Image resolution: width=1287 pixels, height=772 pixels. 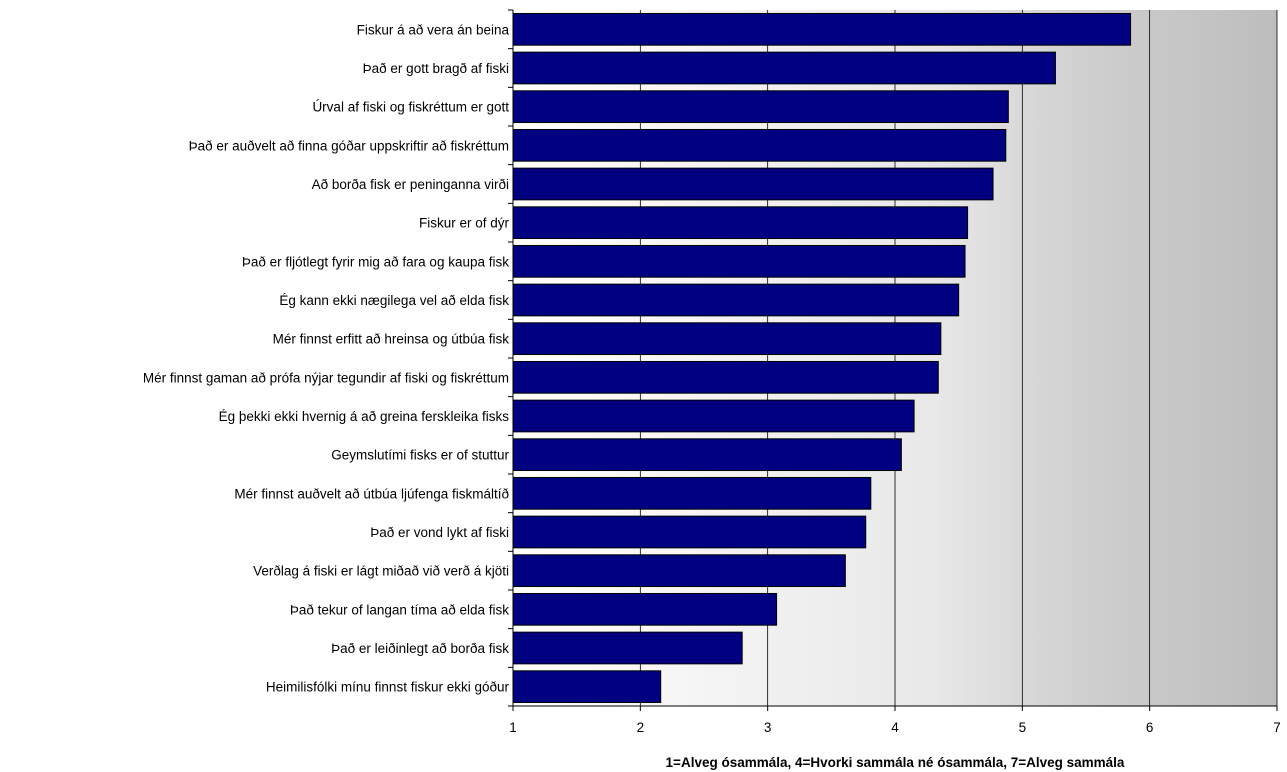 What do you see at coordinates (768, 727) in the screenshot?
I see `x-tick-label-3: 3` at bounding box center [768, 727].